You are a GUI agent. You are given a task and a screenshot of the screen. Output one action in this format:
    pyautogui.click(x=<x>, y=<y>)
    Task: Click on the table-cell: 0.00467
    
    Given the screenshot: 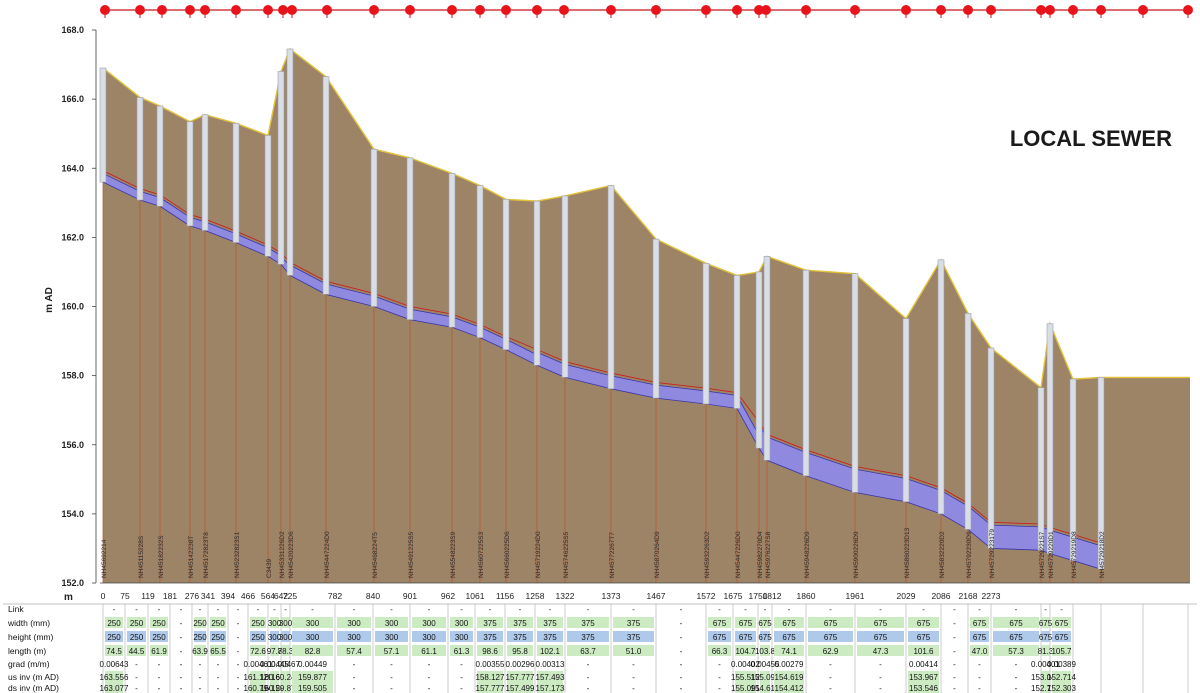 What is the action you would take?
    pyautogui.click(x=285, y=664)
    